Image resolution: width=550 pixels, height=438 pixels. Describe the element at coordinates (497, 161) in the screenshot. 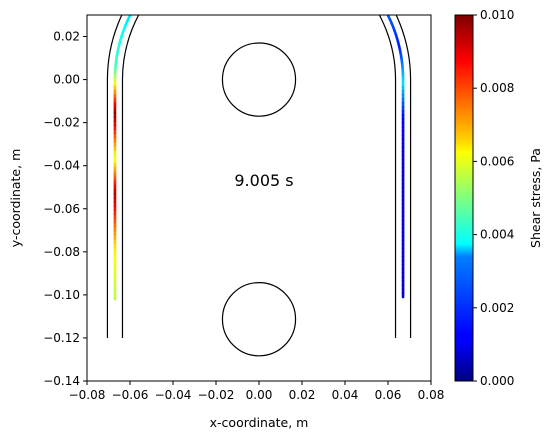

I see `colorbar-tick-label: 0.006` at that location.